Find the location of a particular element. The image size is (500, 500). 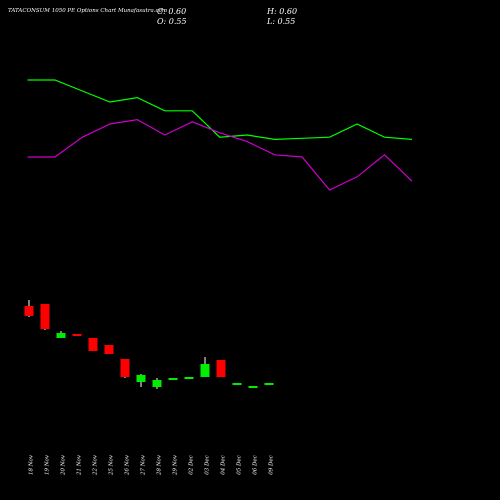

x-tick-label: 29 Nov is located at coordinates (176, 465).